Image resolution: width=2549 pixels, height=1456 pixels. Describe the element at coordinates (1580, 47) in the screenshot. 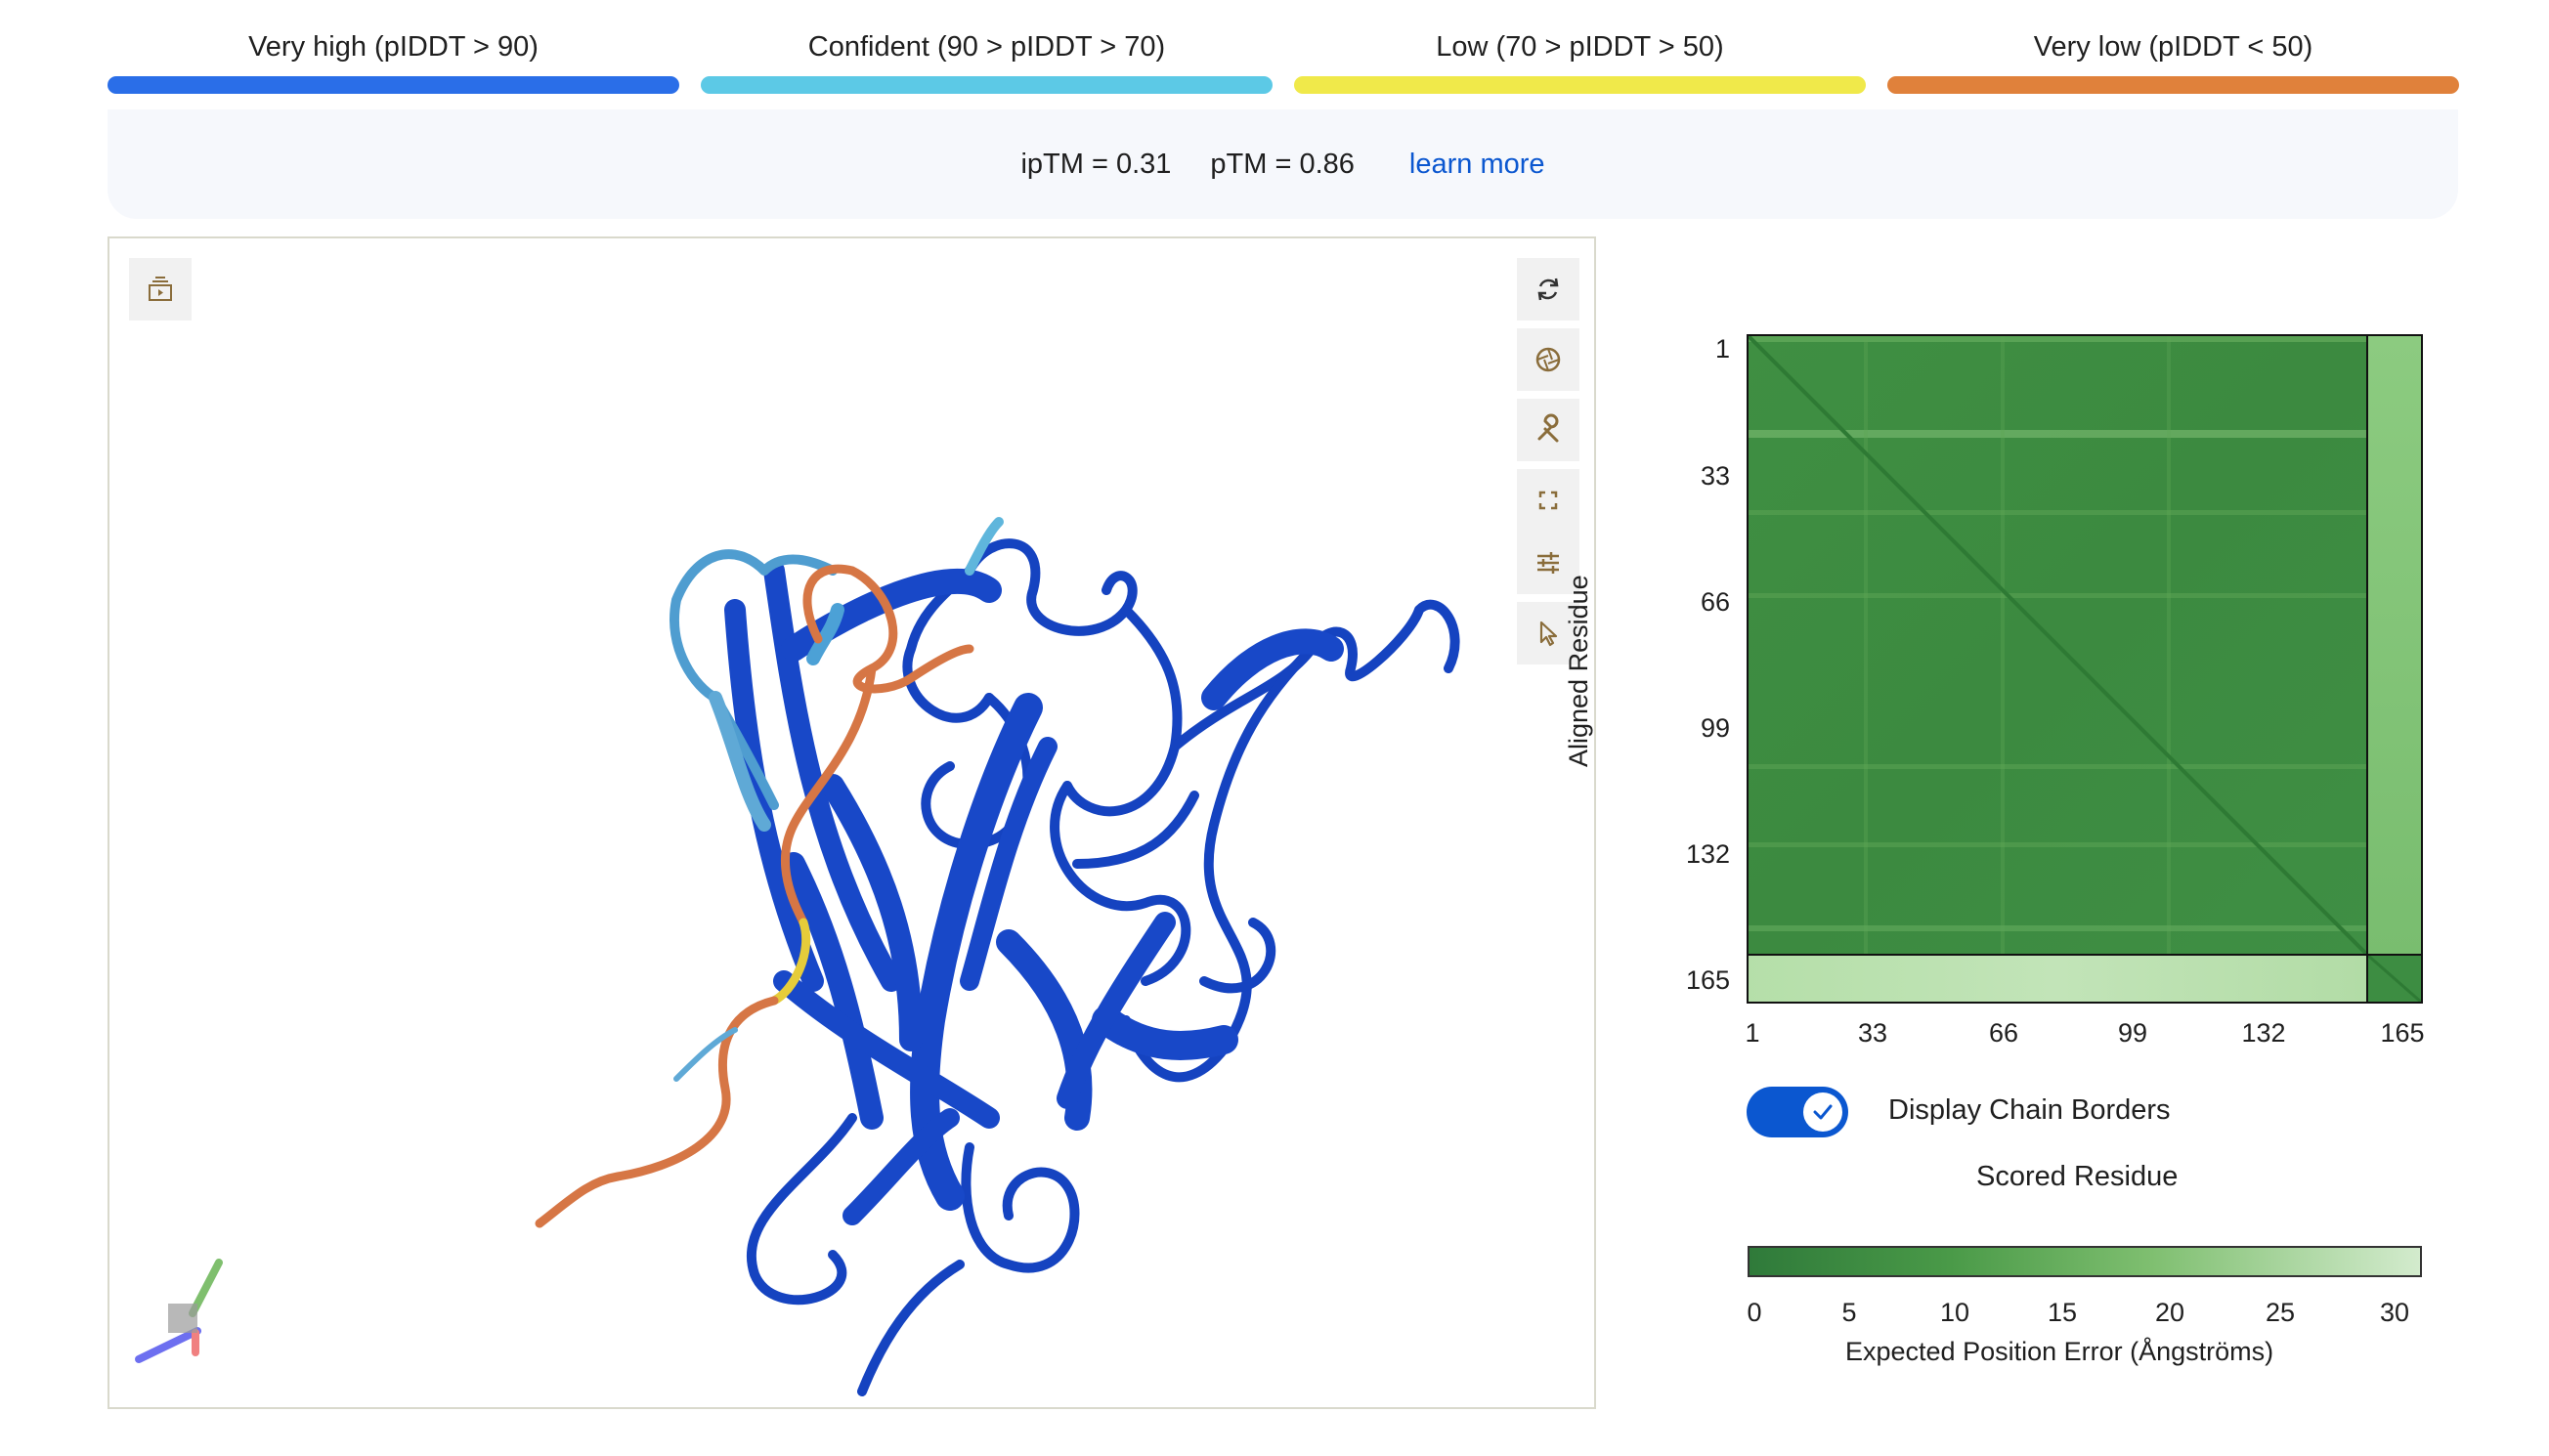

I see `legend-label: Low (70 > pIDDT > 50)` at that location.